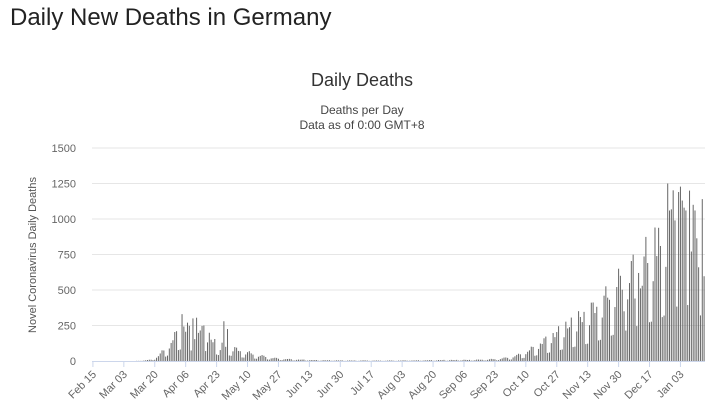 This screenshot has width=719, height=415. Describe the element at coordinates (361, 125) in the screenshot. I see `chart-subtitle-line-2: Data as of 0:00 GMT+8` at that location.